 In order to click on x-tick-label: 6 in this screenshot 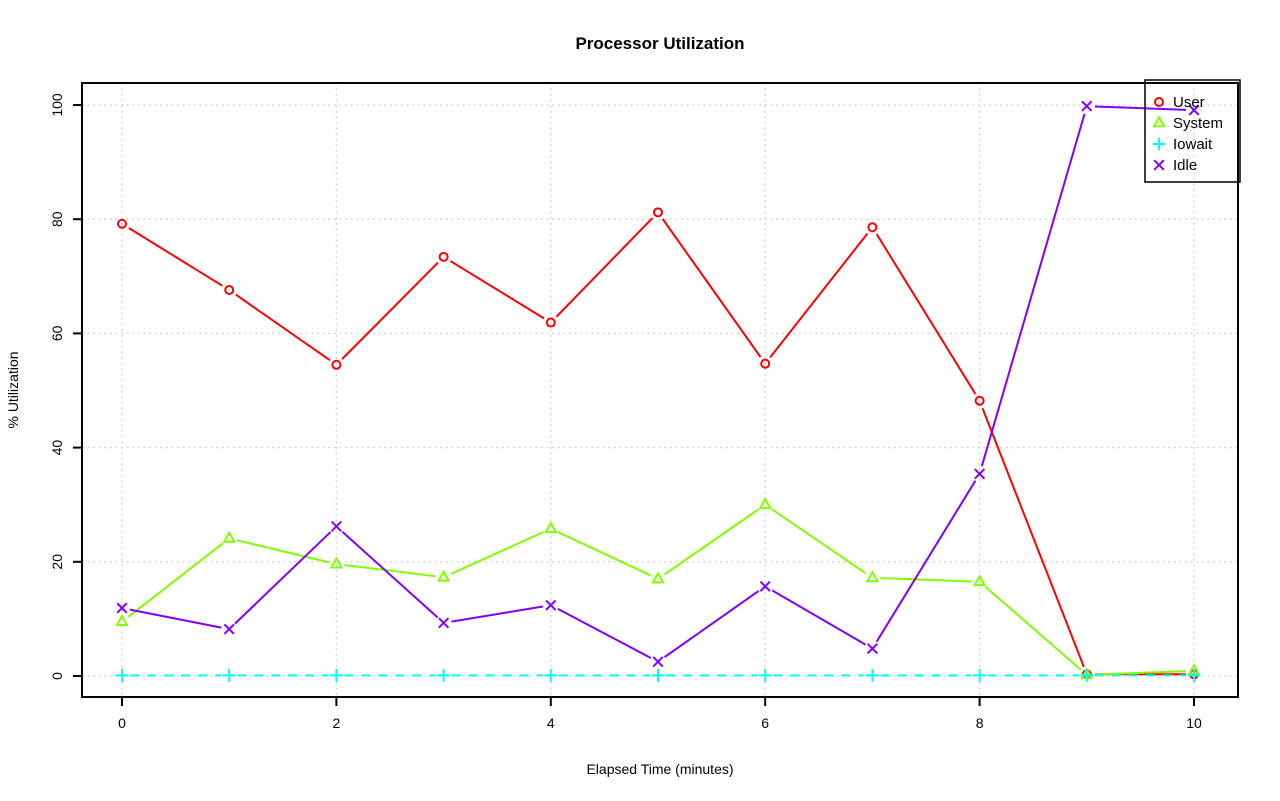, I will do `click(765, 723)`.